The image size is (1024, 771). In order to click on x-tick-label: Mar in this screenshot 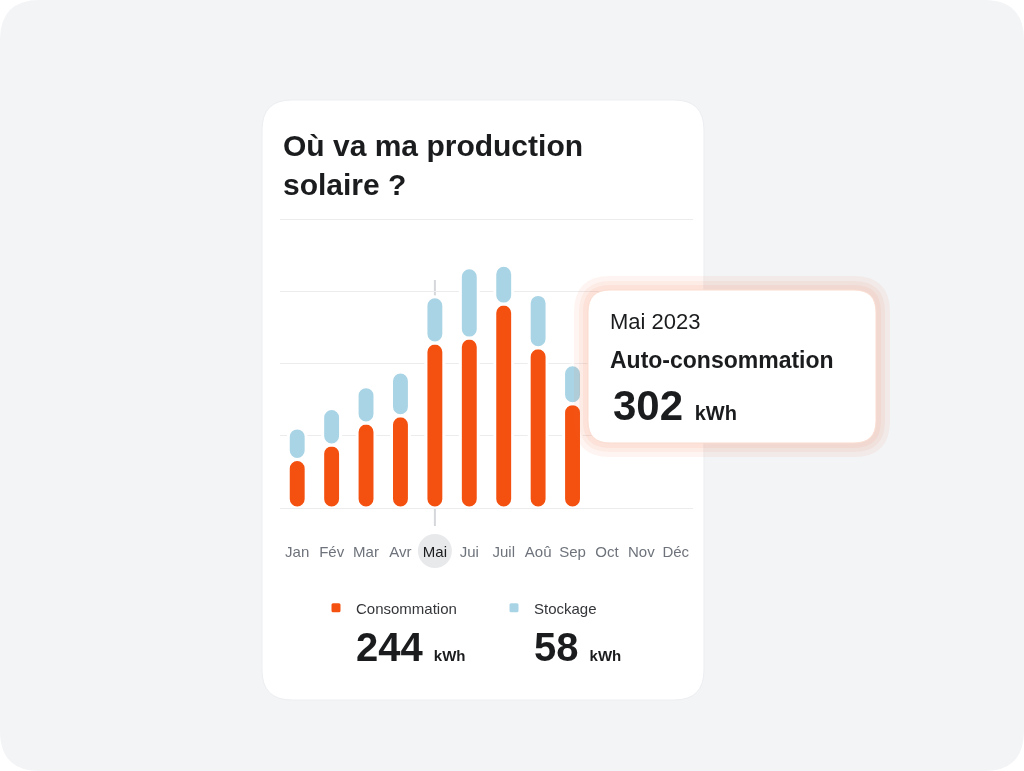, I will do `click(366, 551)`.